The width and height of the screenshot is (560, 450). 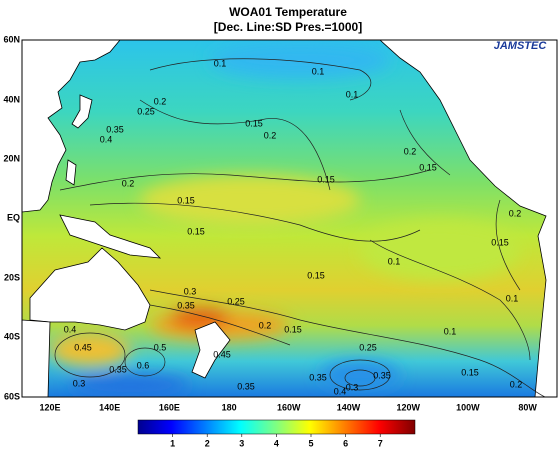 I want to click on lat-label: 20S, so click(x=12, y=277).